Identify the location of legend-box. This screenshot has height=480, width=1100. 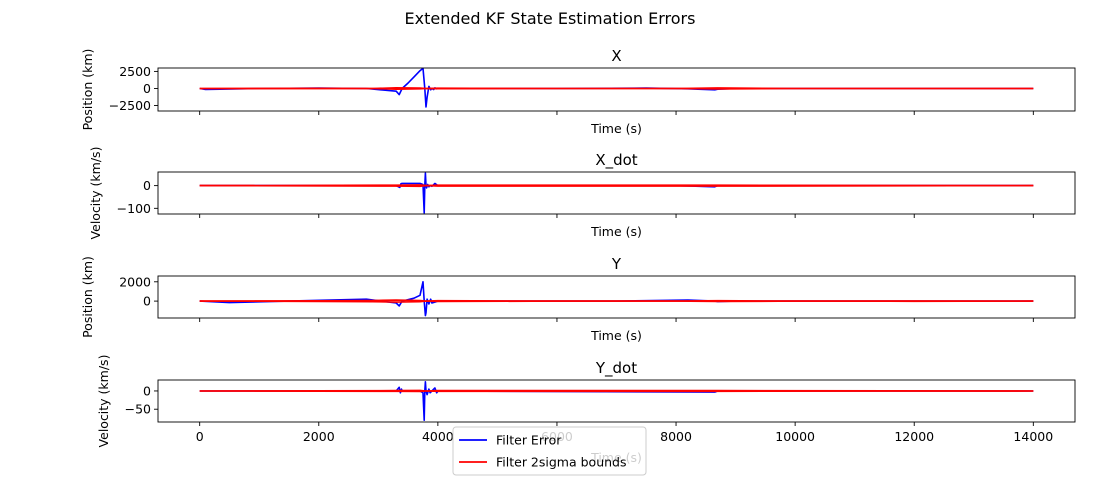
(549, 451).